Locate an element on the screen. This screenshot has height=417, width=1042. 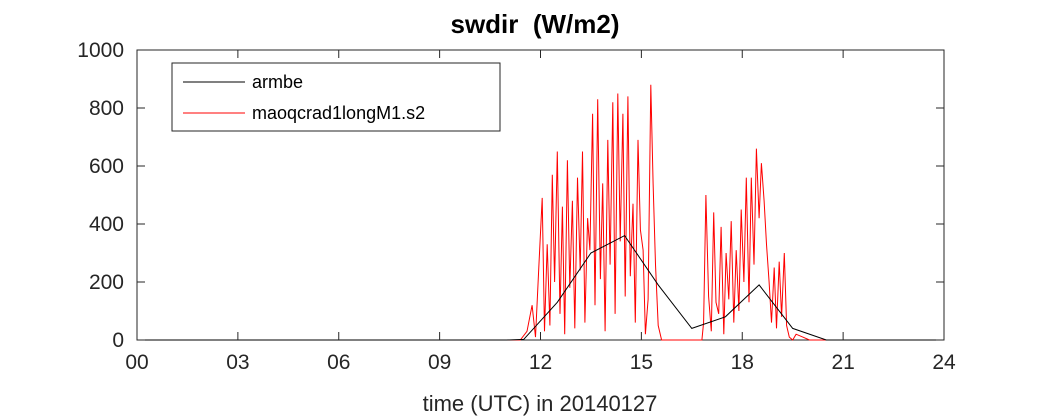
x-tick-label: 03 is located at coordinates (237, 362).